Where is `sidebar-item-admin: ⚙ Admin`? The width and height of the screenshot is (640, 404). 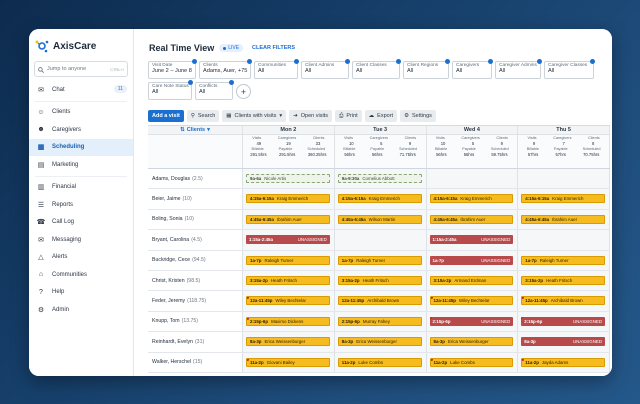
sidebar-item-admin: ⚙ Admin is located at coordinates (81, 310).